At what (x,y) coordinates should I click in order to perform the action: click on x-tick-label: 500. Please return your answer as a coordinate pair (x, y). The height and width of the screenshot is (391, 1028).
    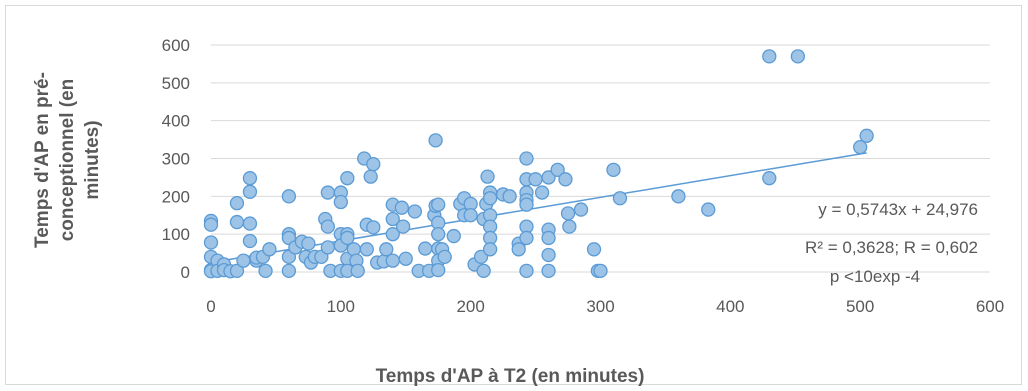
    Looking at the image, I should click on (860, 306).